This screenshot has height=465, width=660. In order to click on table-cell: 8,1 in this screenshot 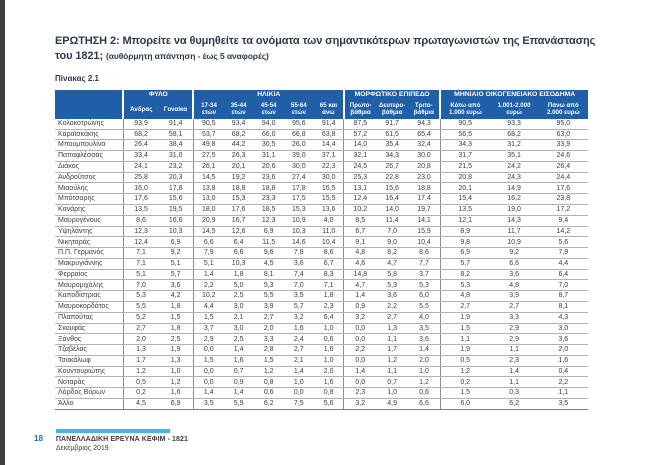, I will do `click(268, 275)`.